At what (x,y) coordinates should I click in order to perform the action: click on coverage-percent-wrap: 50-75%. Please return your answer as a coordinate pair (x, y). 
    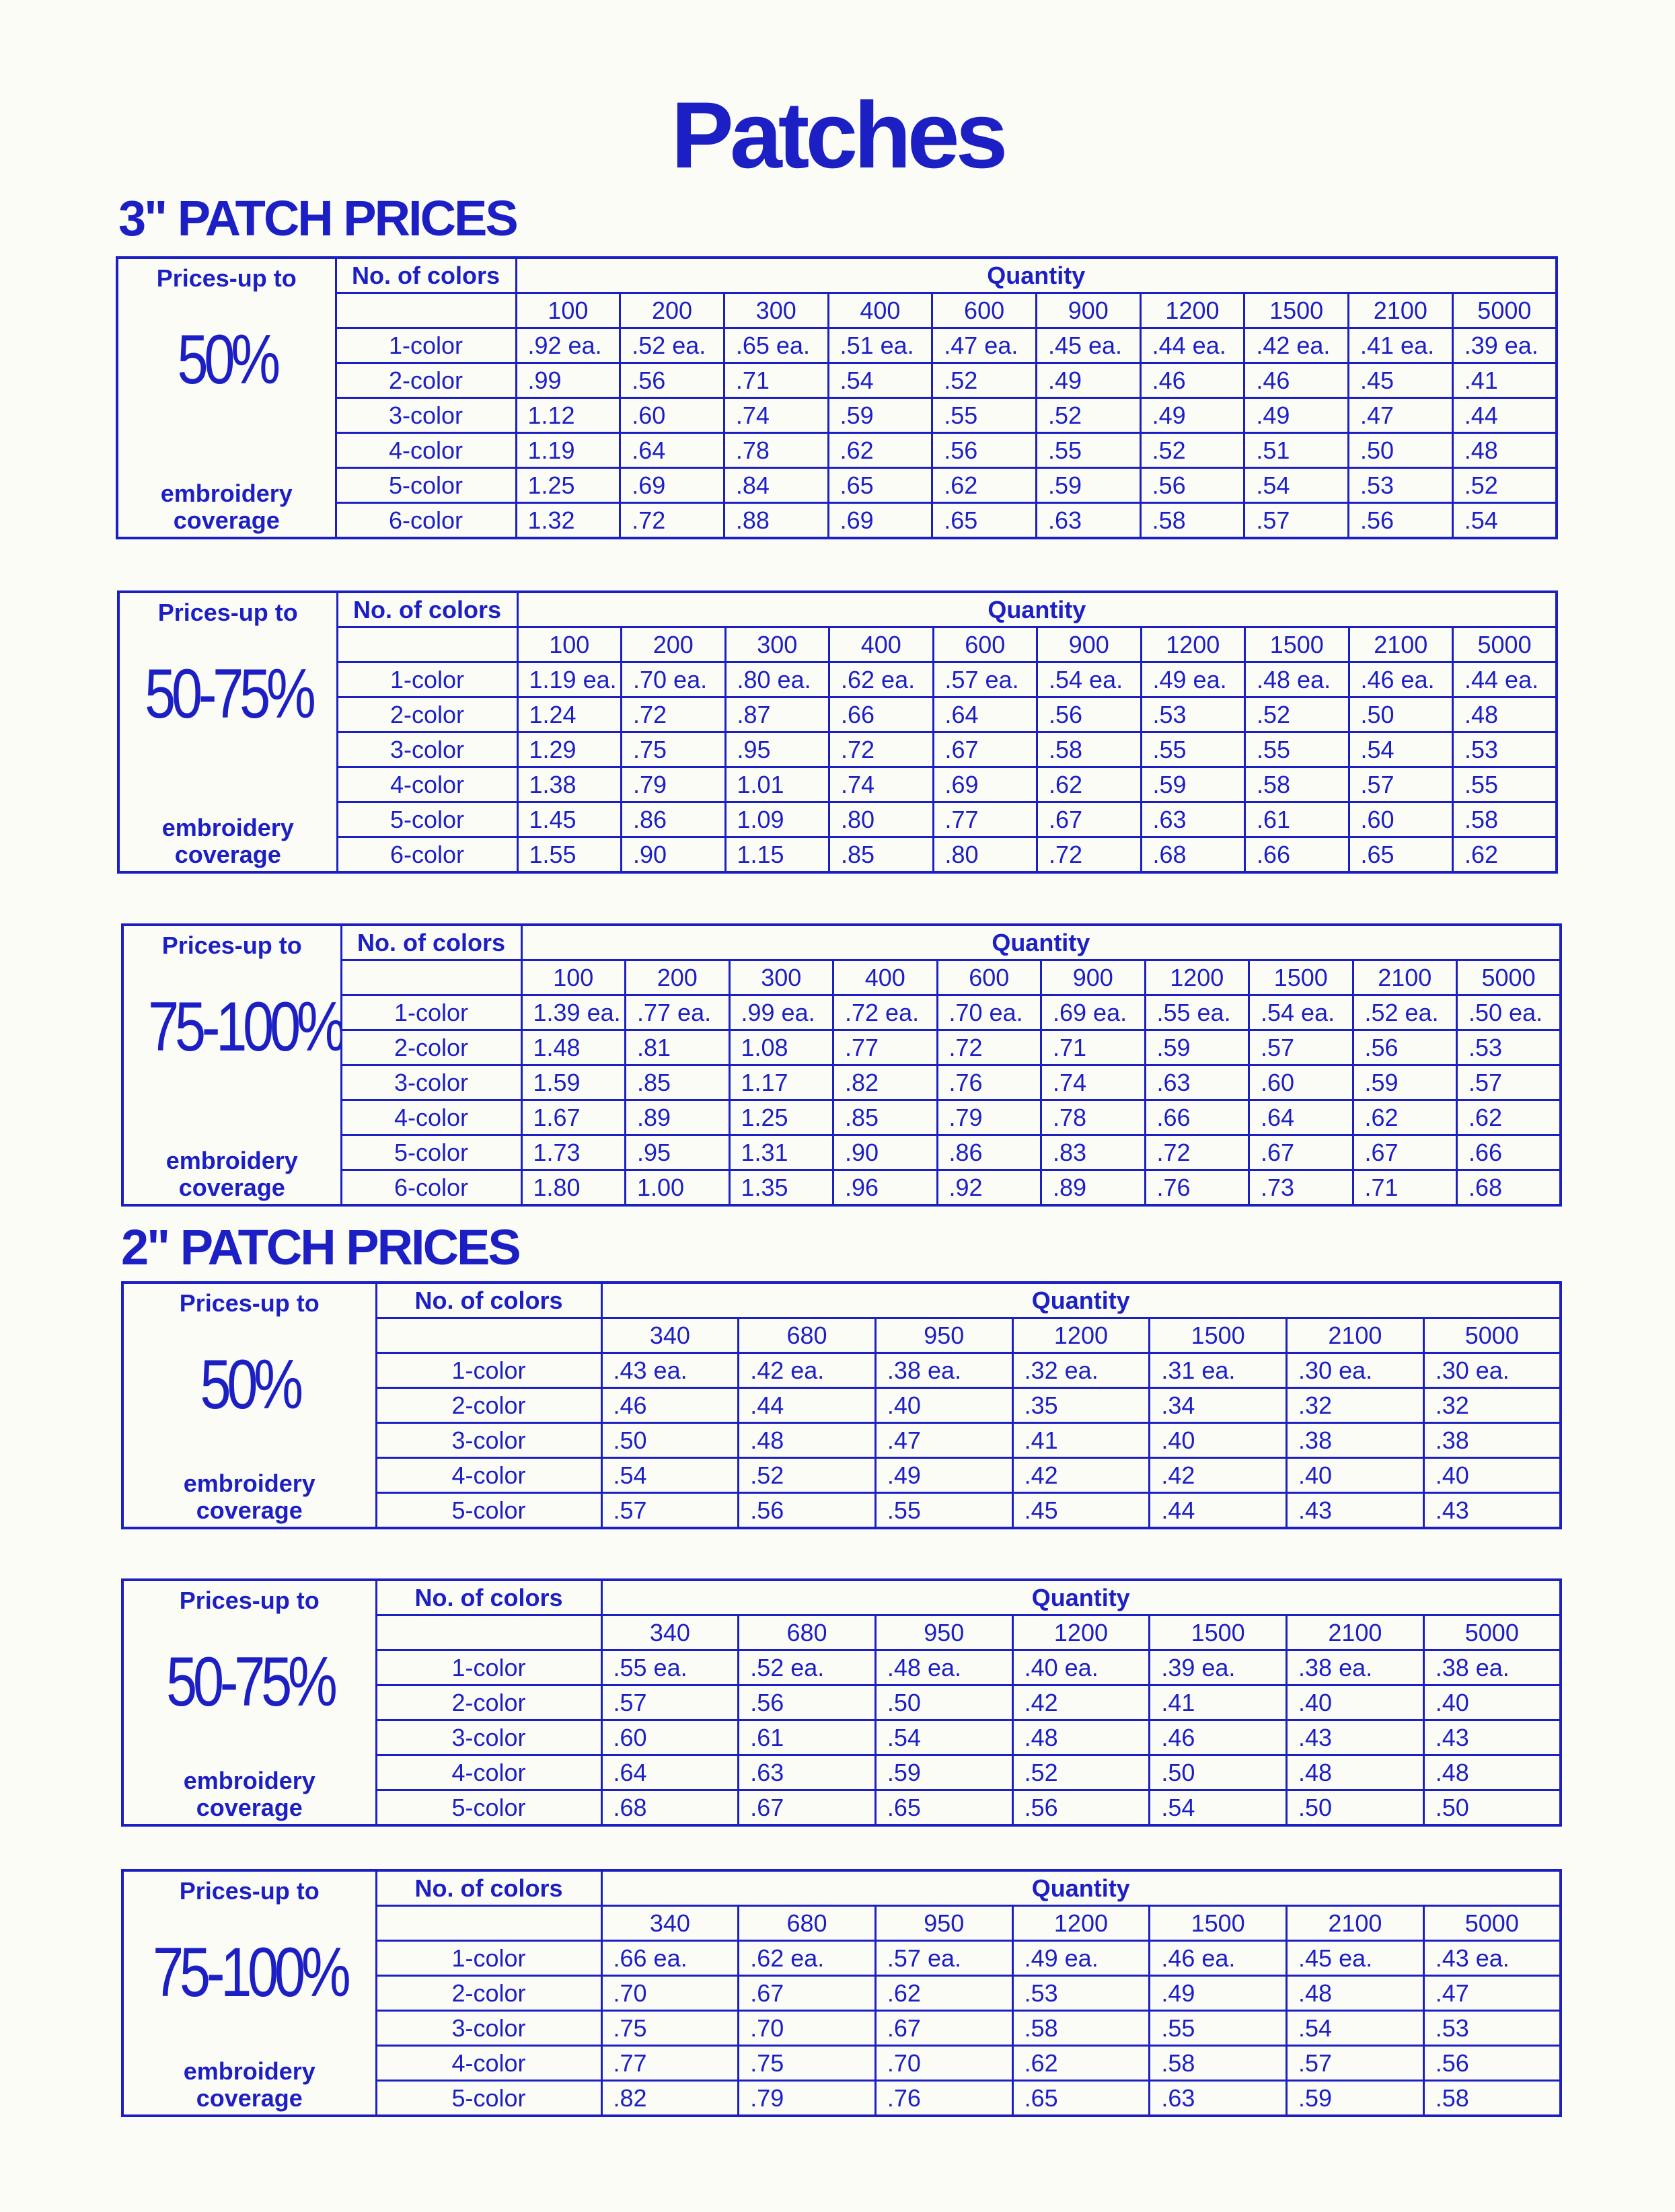
    Looking at the image, I should click on (249, 1682).